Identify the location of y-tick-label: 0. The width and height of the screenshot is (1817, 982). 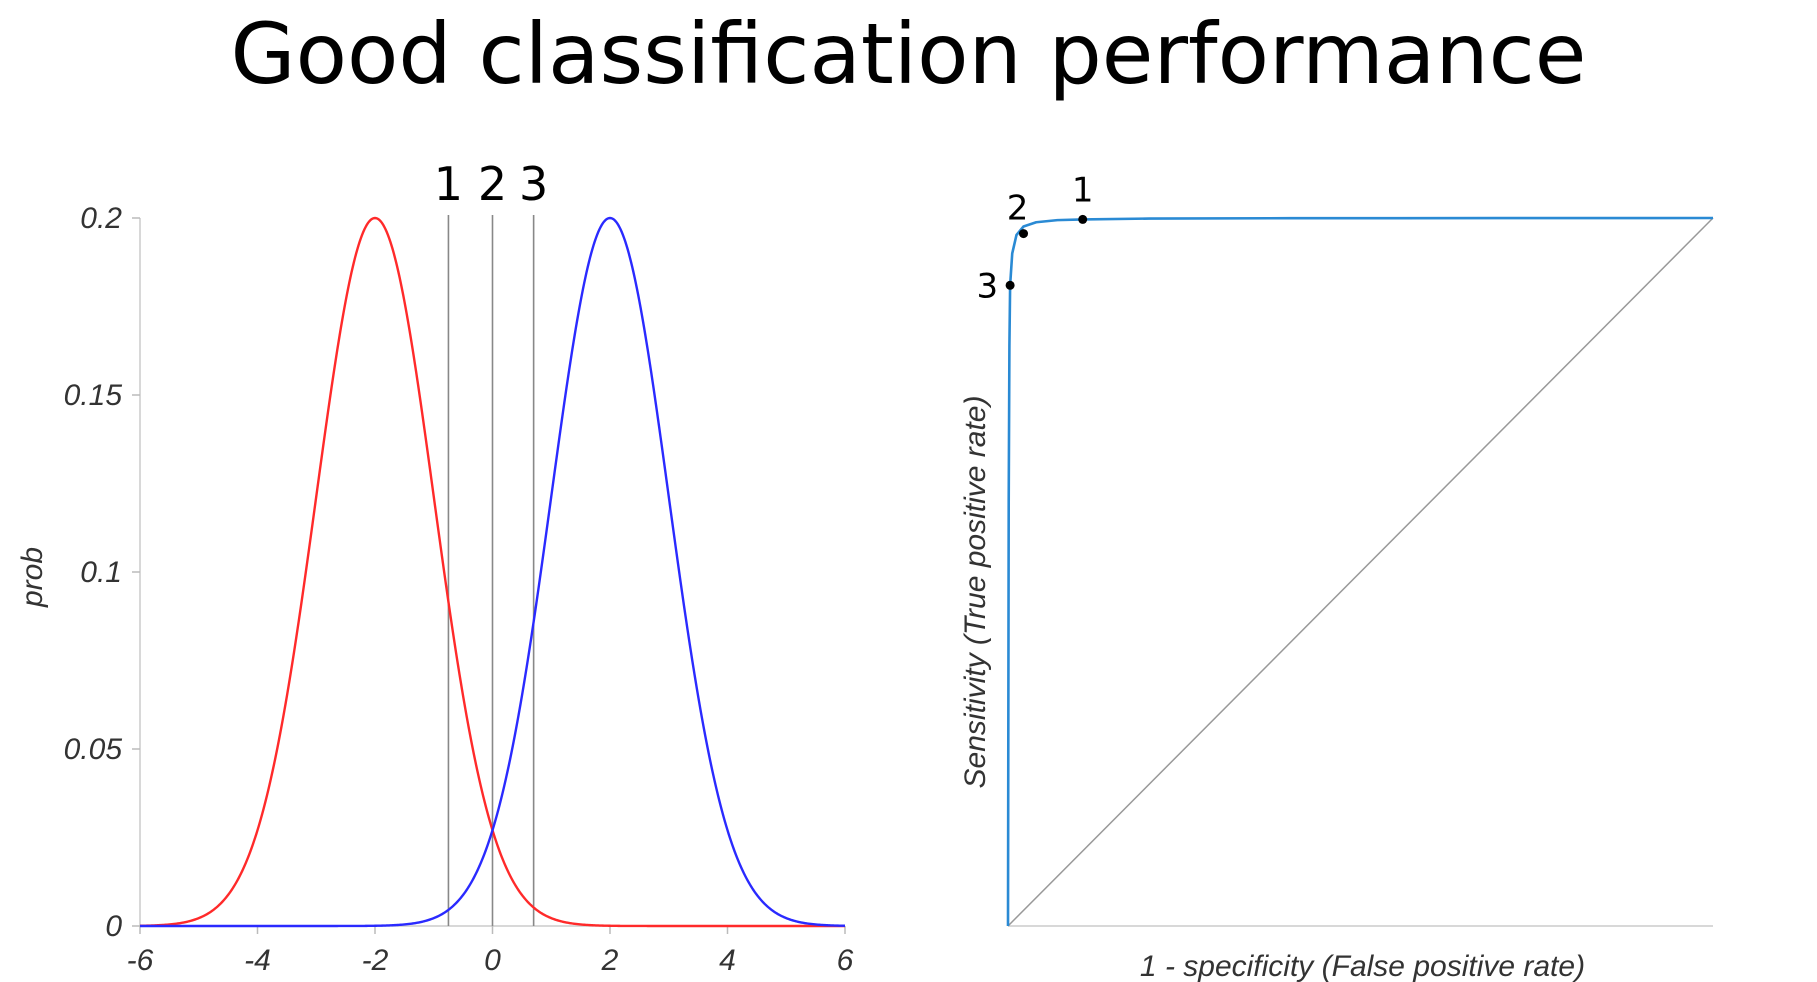
(113, 926).